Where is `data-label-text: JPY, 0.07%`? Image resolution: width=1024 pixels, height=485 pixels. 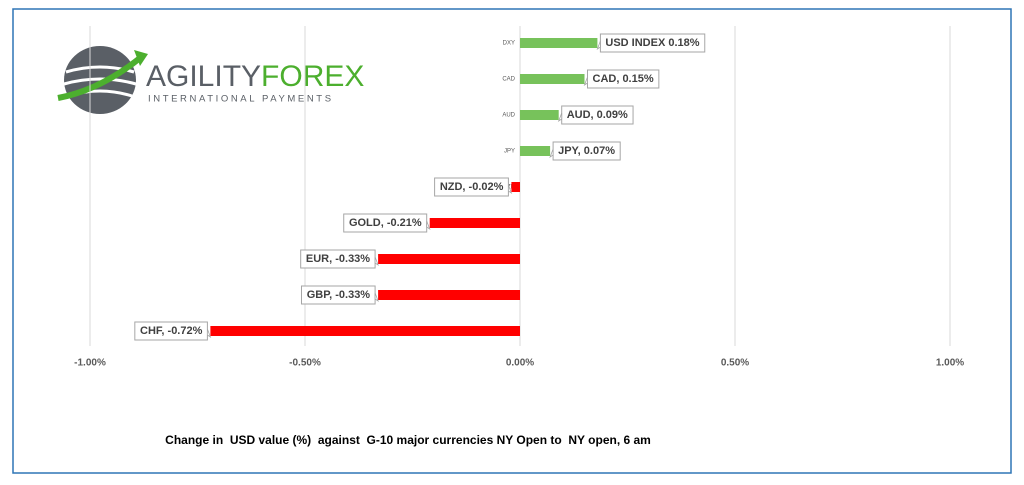
data-label-text: JPY, 0.07% is located at coordinates (586, 151).